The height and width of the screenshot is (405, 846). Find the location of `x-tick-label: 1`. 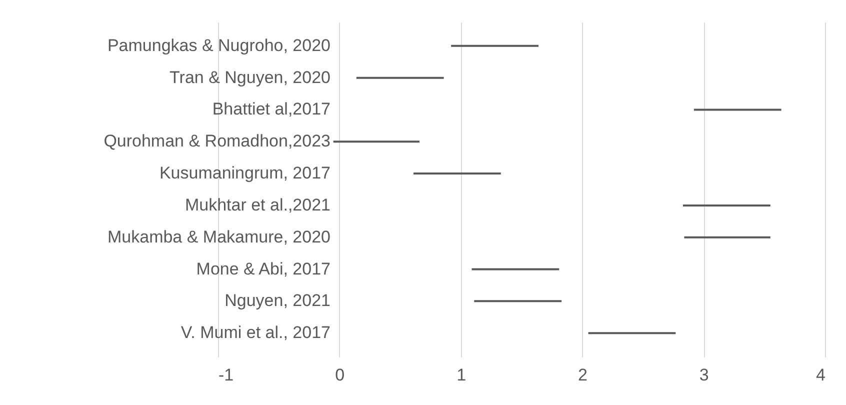

x-tick-label: 1 is located at coordinates (461, 375).